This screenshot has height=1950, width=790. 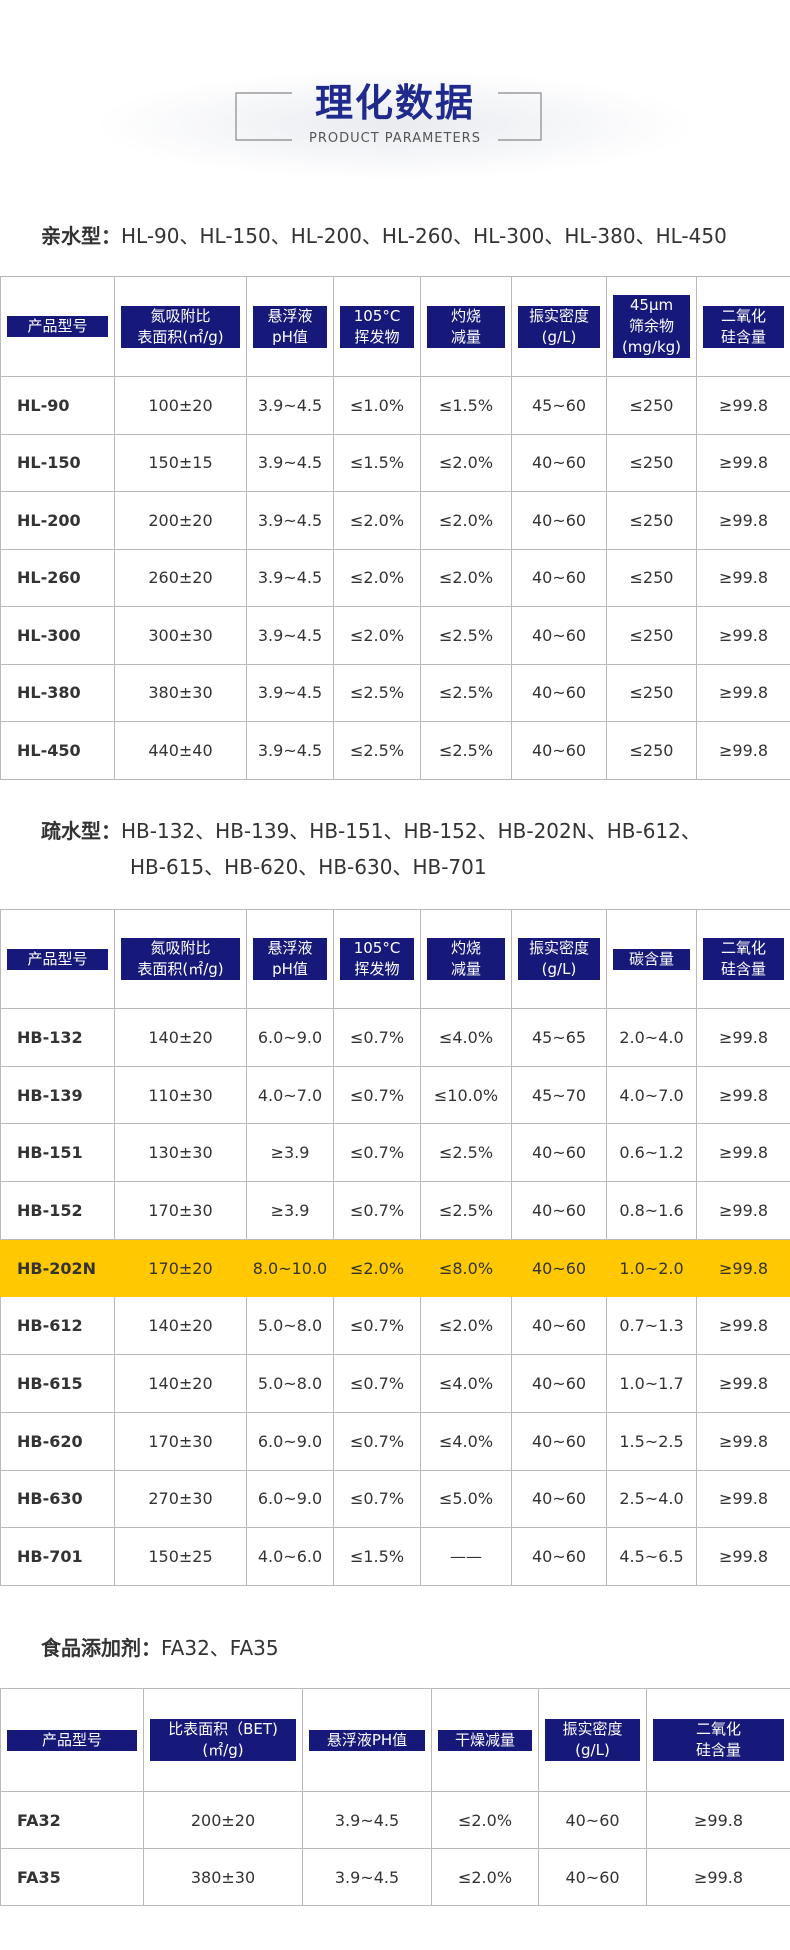 I want to click on header-text: pH值, so click(x=290, y=969).